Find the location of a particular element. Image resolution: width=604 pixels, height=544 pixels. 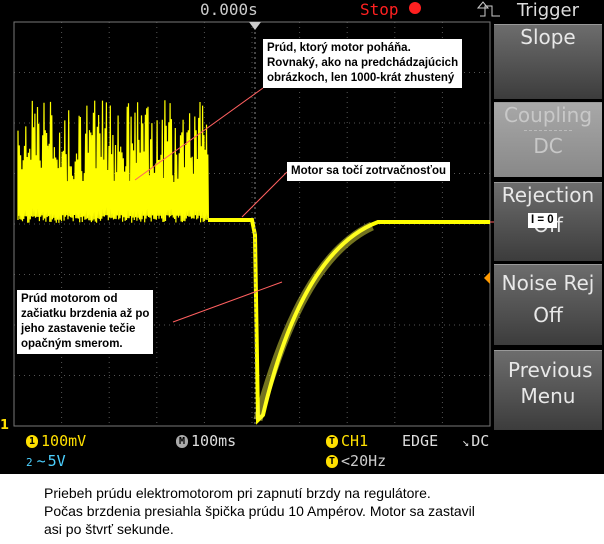

text-line: obrázkoch, len 1000-krát zhustený is located at coordinates (361, 78).